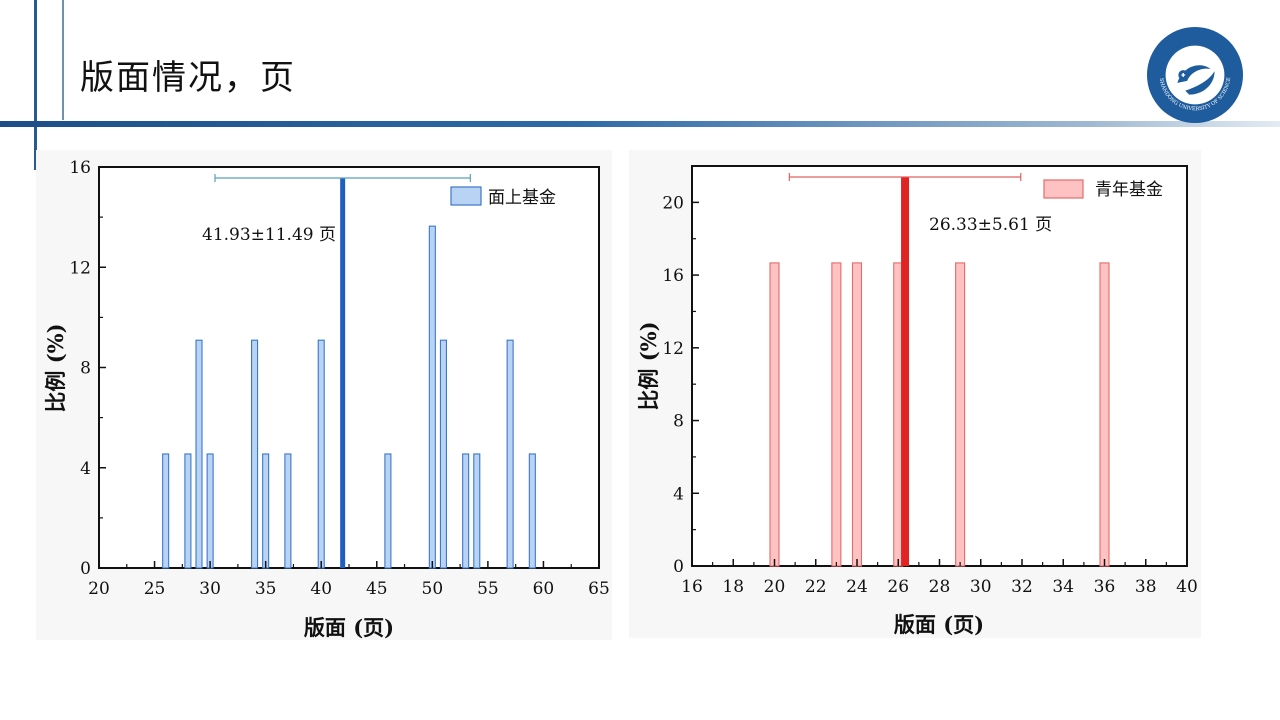 The height and width of the screenshot is (720, 1280). Describe the element at coordinates (1063, 587) in the screenshot. I see `x-tick-label: 34` at that location.